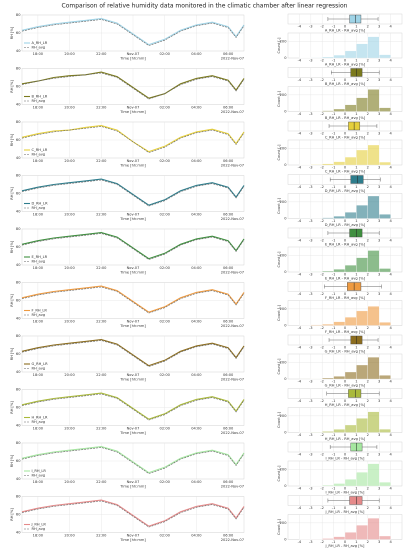 This screenshot has height=550, width=409. I want to click on x-axis-label: B_RH_LR - RH_avg [%], so click(345, 84).